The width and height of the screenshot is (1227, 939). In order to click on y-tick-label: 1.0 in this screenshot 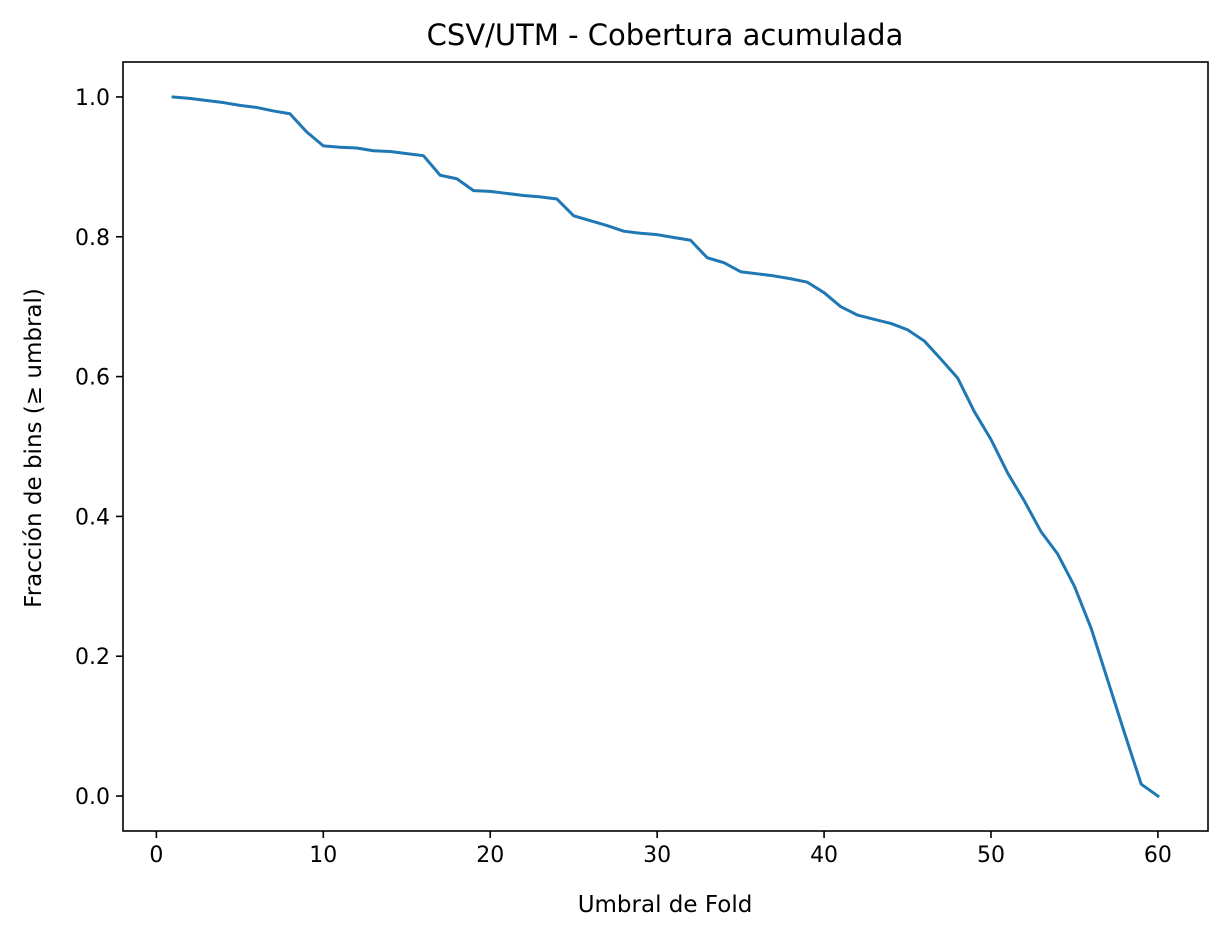, I will do `click(92, 98)`.